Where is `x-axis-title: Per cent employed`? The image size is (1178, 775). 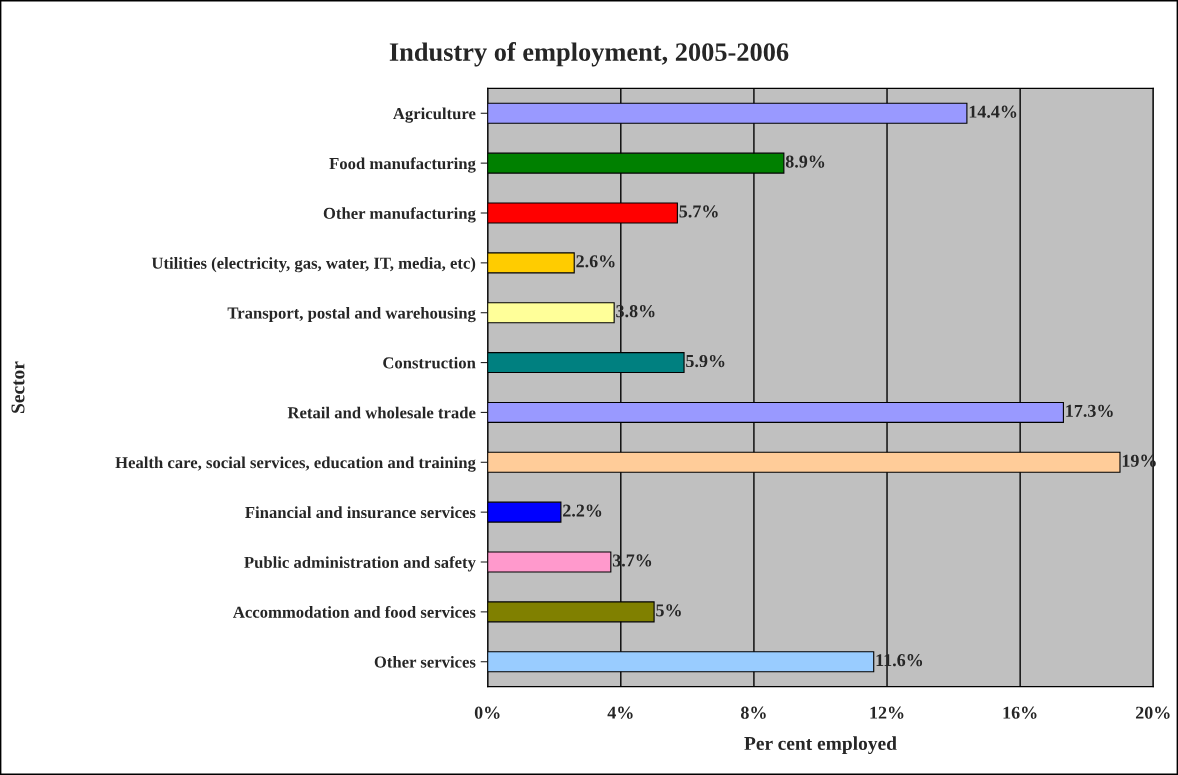 x-axis-title: Per cent employed is located at coordinates (820, 745).